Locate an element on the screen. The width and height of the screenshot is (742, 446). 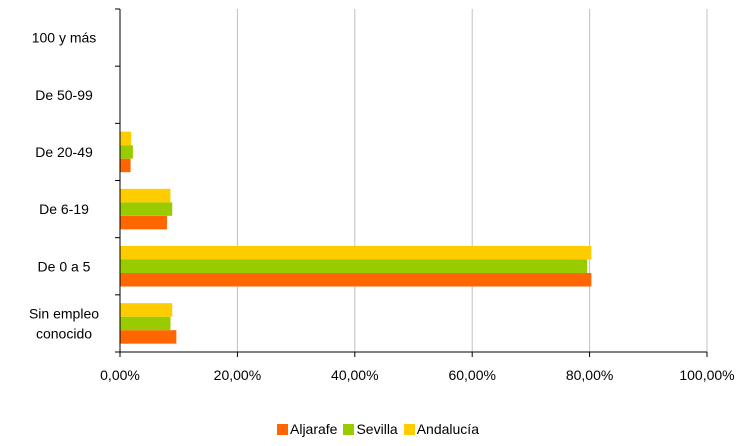
x-tick-label: 20,00% is located at coordinates (237, 375).